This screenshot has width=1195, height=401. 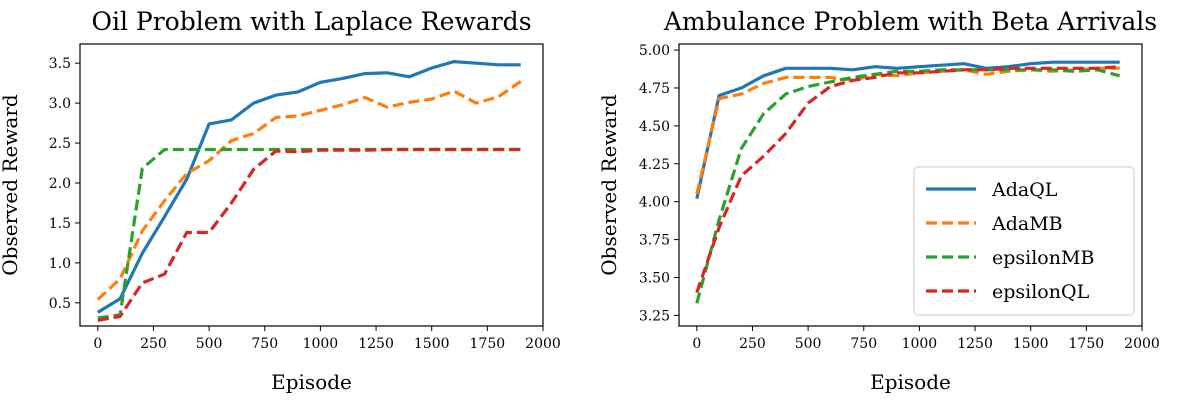 I want to click on legend-label: epsilonMB, so click(x=1043, y=258).